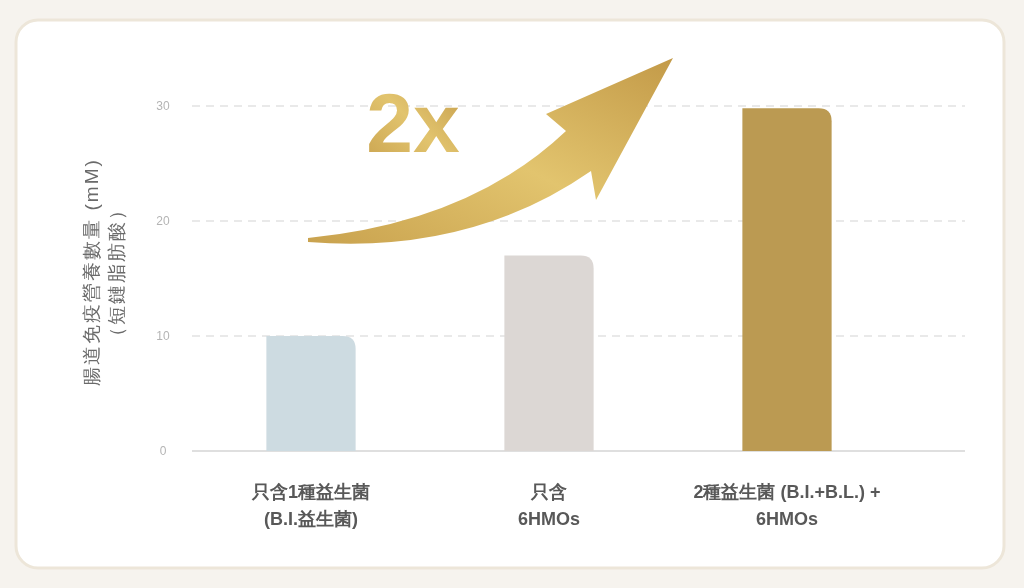  Describe the element at coordinates (787, 505) in the screenshot. I see `x-tick-label: 2種益生菌 (B.I.+B.L.) + 6HMOs` at that location.